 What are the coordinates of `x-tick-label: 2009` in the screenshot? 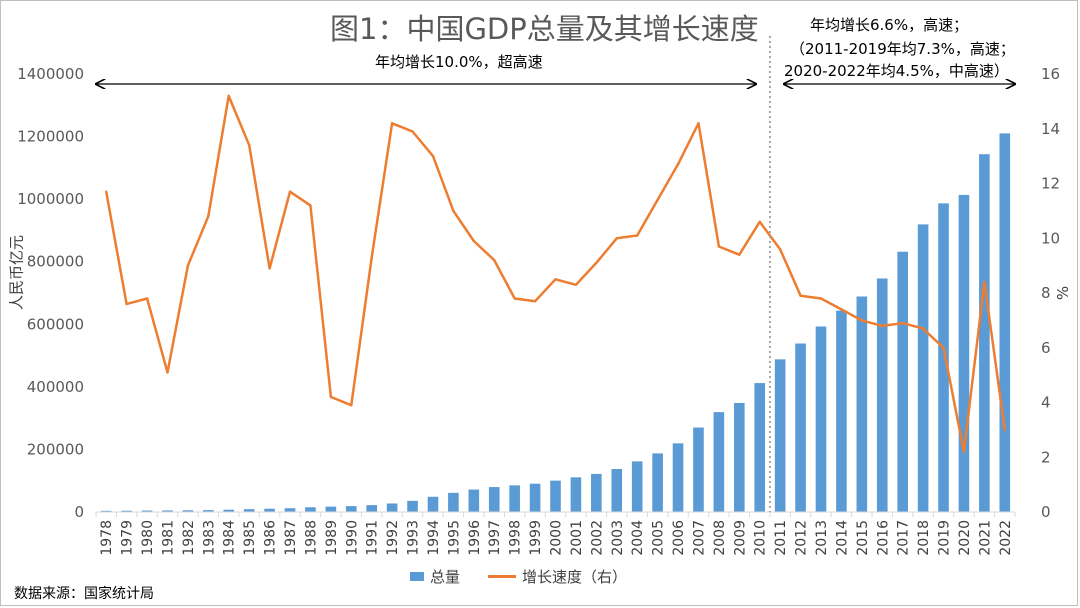 It's located at (740, 538).